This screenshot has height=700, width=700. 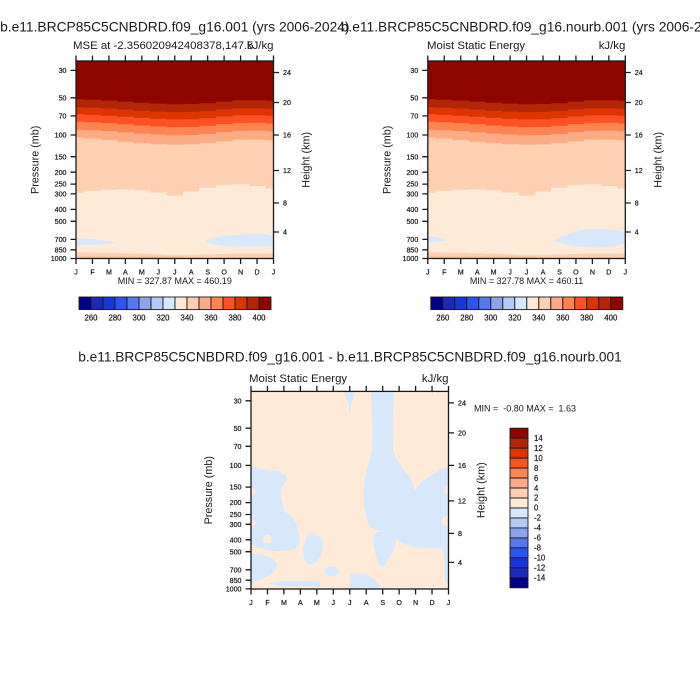 I want to click on svg-text: 250, so click(x=236, y=515).